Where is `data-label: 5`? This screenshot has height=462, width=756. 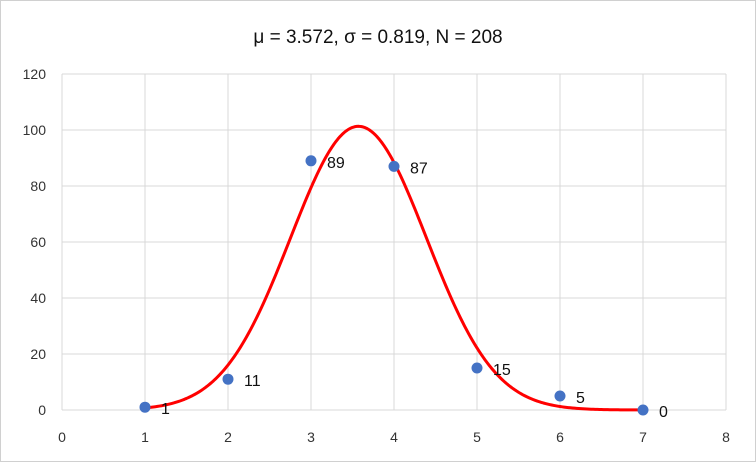 data-label: 5 is located at coordinates (580, 398).